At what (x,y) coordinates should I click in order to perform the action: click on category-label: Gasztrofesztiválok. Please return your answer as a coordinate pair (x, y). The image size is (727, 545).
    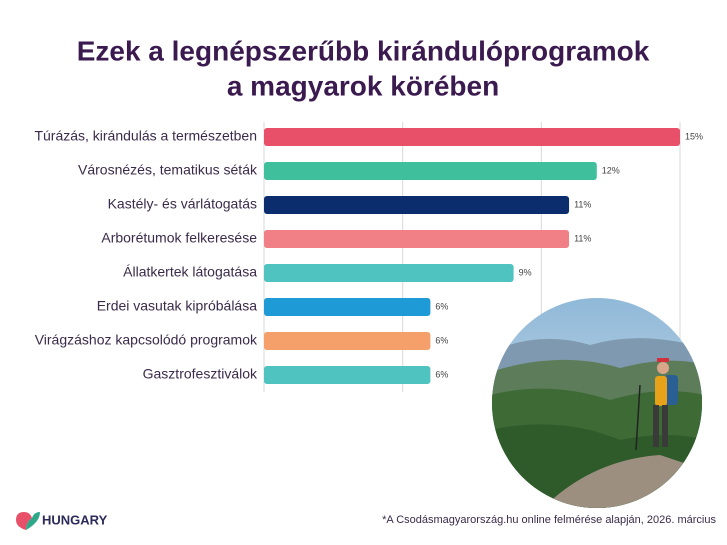
    Looking at the image, I should click on (200, 374).